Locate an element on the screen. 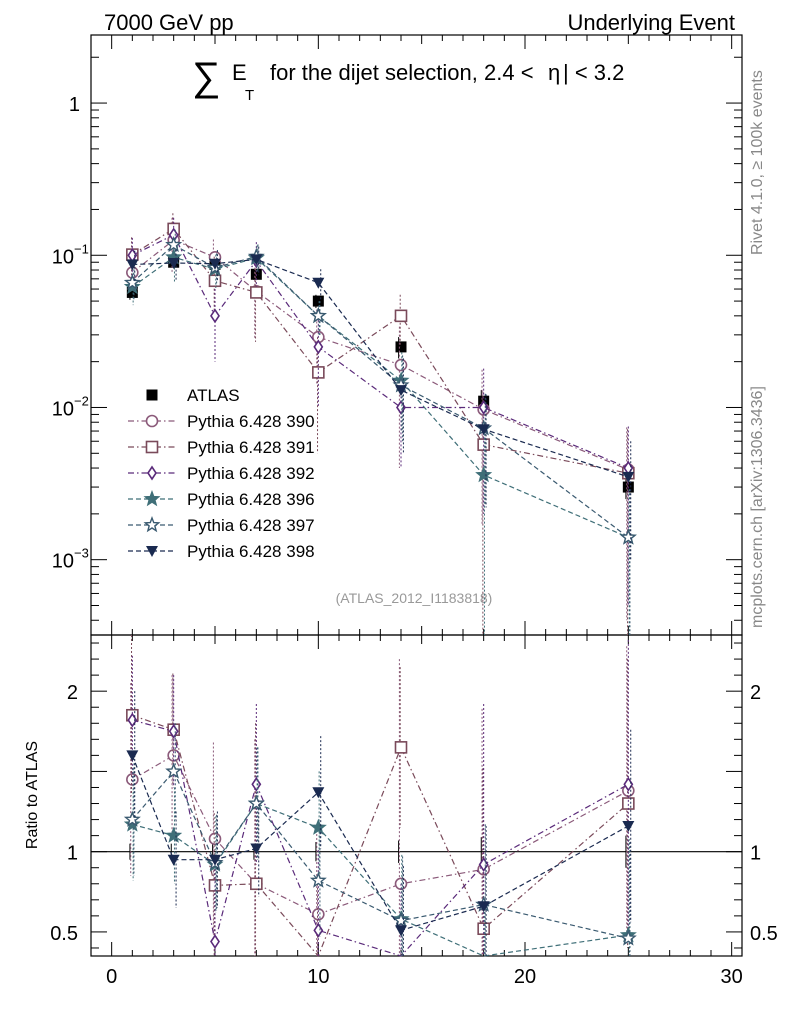 This screenshot has height=1024, width=786. y-tick-label-ratio: 2 is located at coordinates (72, 693).